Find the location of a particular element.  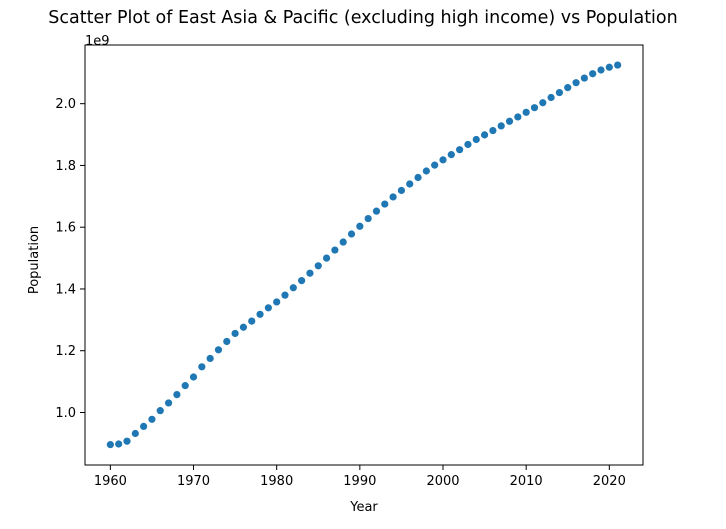

x-tick-label: 2010 is located at coordinates (526, 481).